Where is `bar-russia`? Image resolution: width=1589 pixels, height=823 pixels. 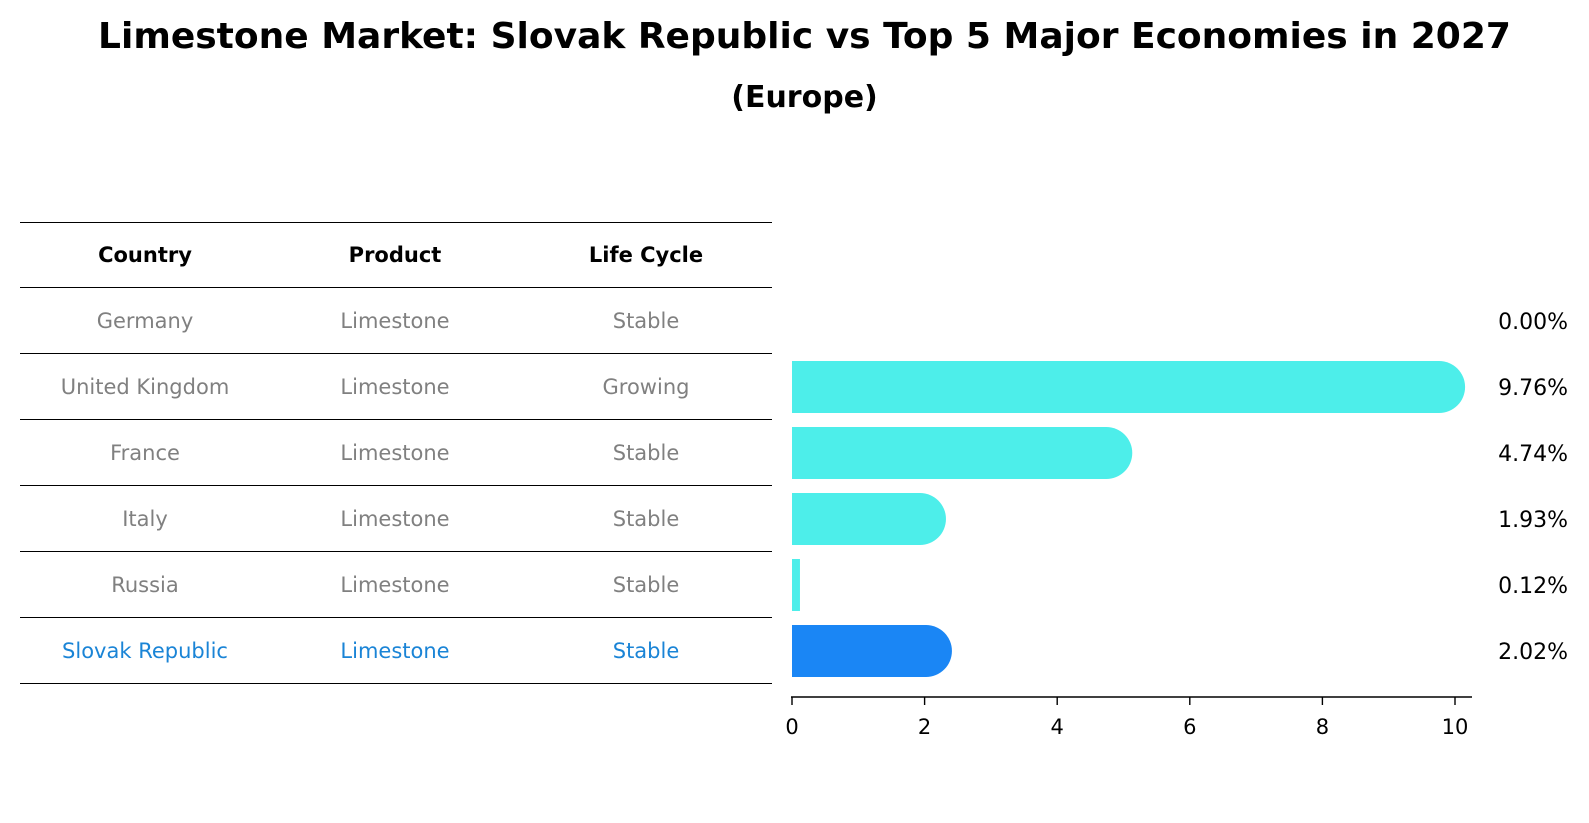 bar-russia is located at coordinates (796, 585).